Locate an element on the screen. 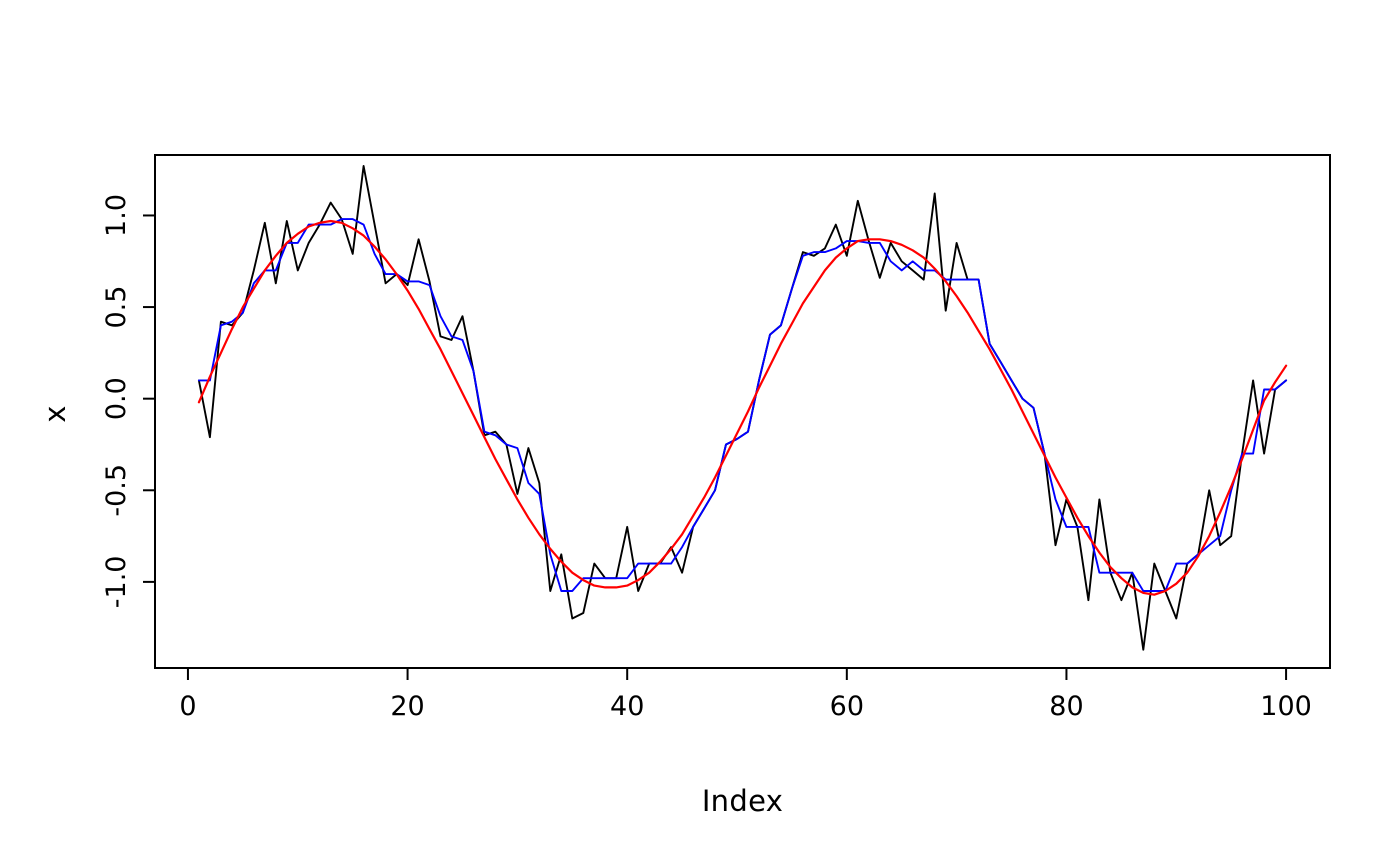 This screenshot has width=1400, height=866. y-axis-tick-label: 1.0 is located at coordinates (116, 215).